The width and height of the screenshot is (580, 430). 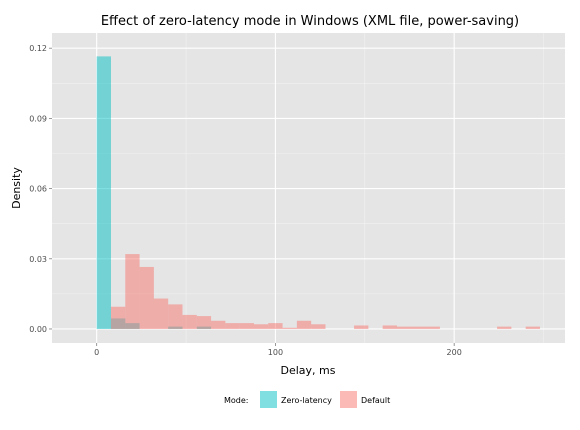 What do you see at coordinates (454, 352) in the screenshot?
I see `x-tick-label-2: 200` at bounding box center [454, 352].